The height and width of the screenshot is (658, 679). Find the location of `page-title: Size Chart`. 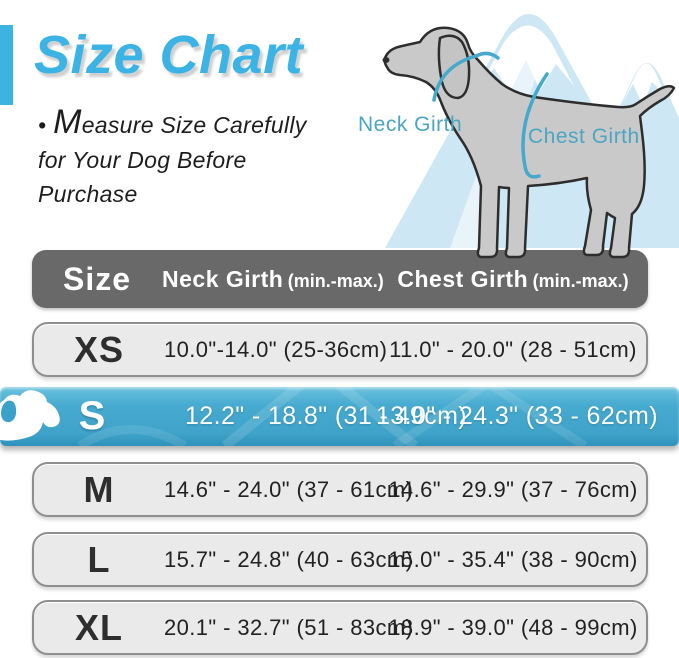

page-title: Size Chart is located at coordinates (169, 55).